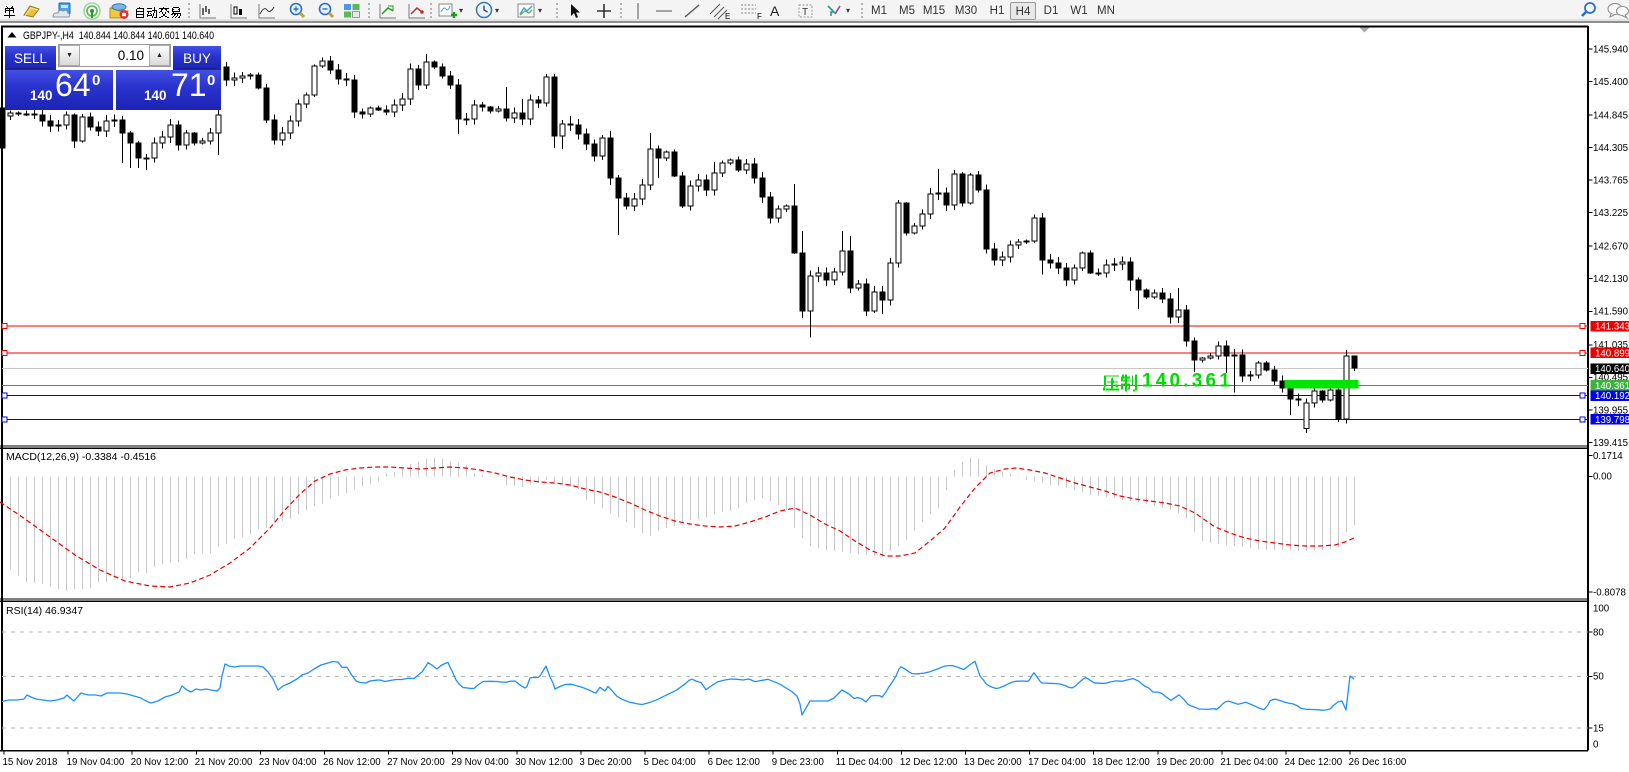  I want to click on svg-text: -0.8078, so click(1609, 593).